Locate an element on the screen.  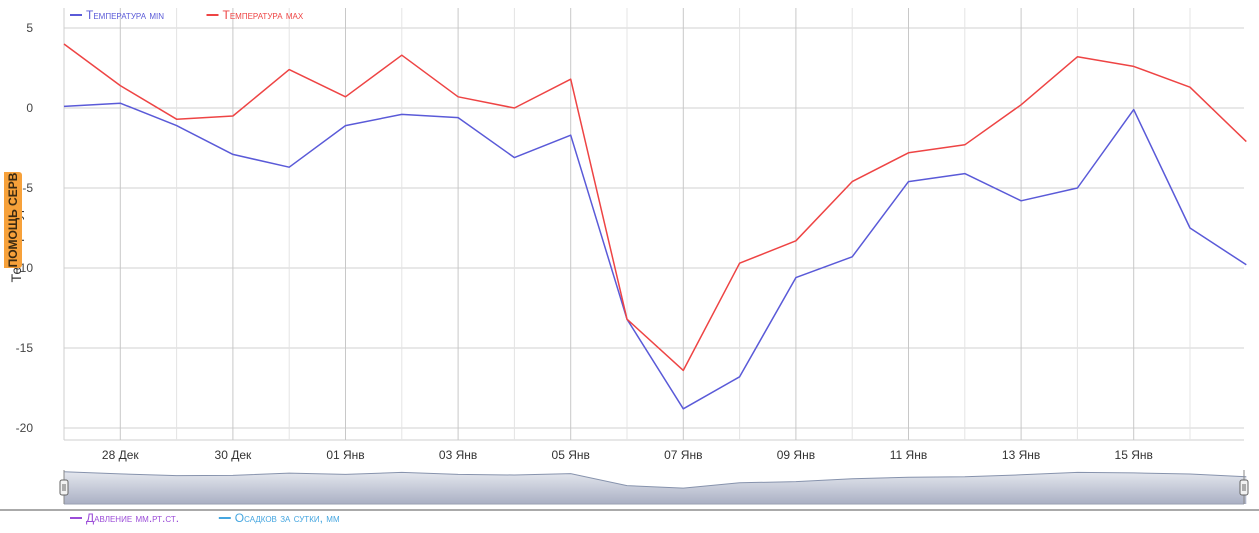
x-tick-label: 09 Янв is located at coordinates (796, 455).